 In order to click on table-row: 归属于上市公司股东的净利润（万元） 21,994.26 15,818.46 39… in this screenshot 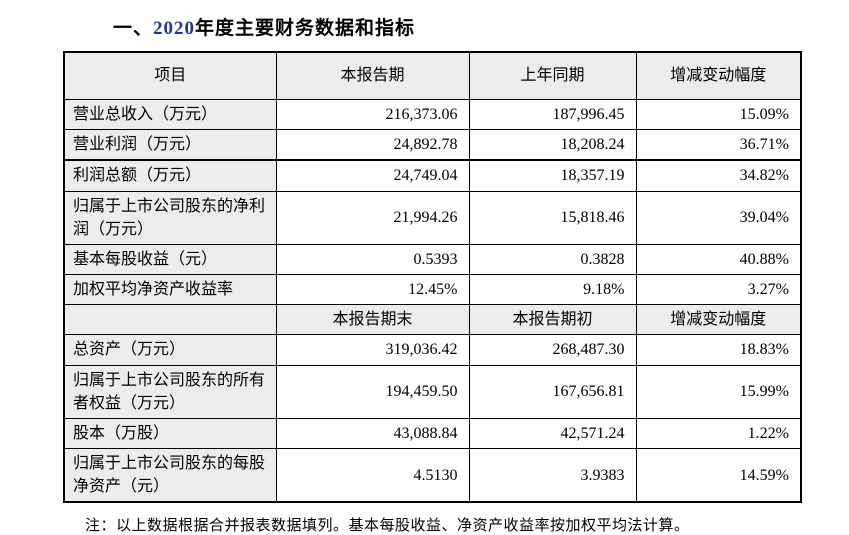, I will do `click(432, 217)`.